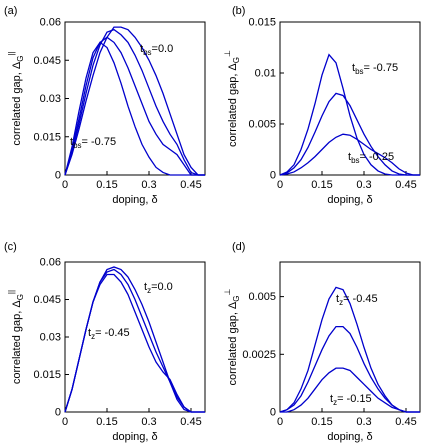 The image size is (436, 448). Describe the element at coordinates (10, 247) in the screenshot. I see `panel-label: (c)` at that location.